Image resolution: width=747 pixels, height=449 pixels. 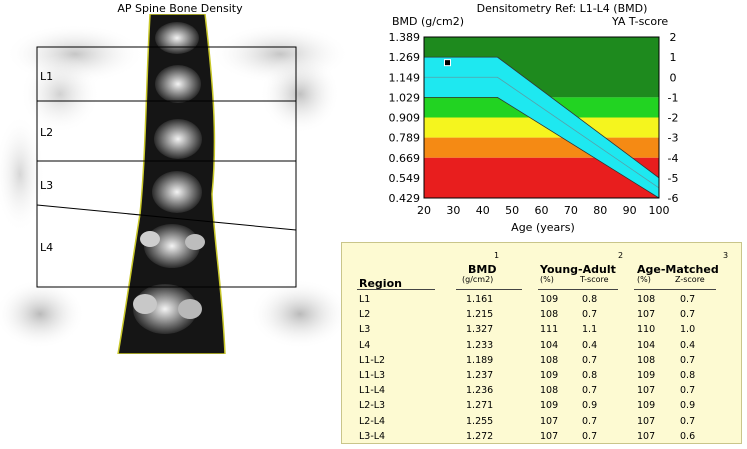 What do you see at coordinates (549, 345) in the screenshot?
I see `cell-ya-pct: 104` at bounding box center [549, 345].